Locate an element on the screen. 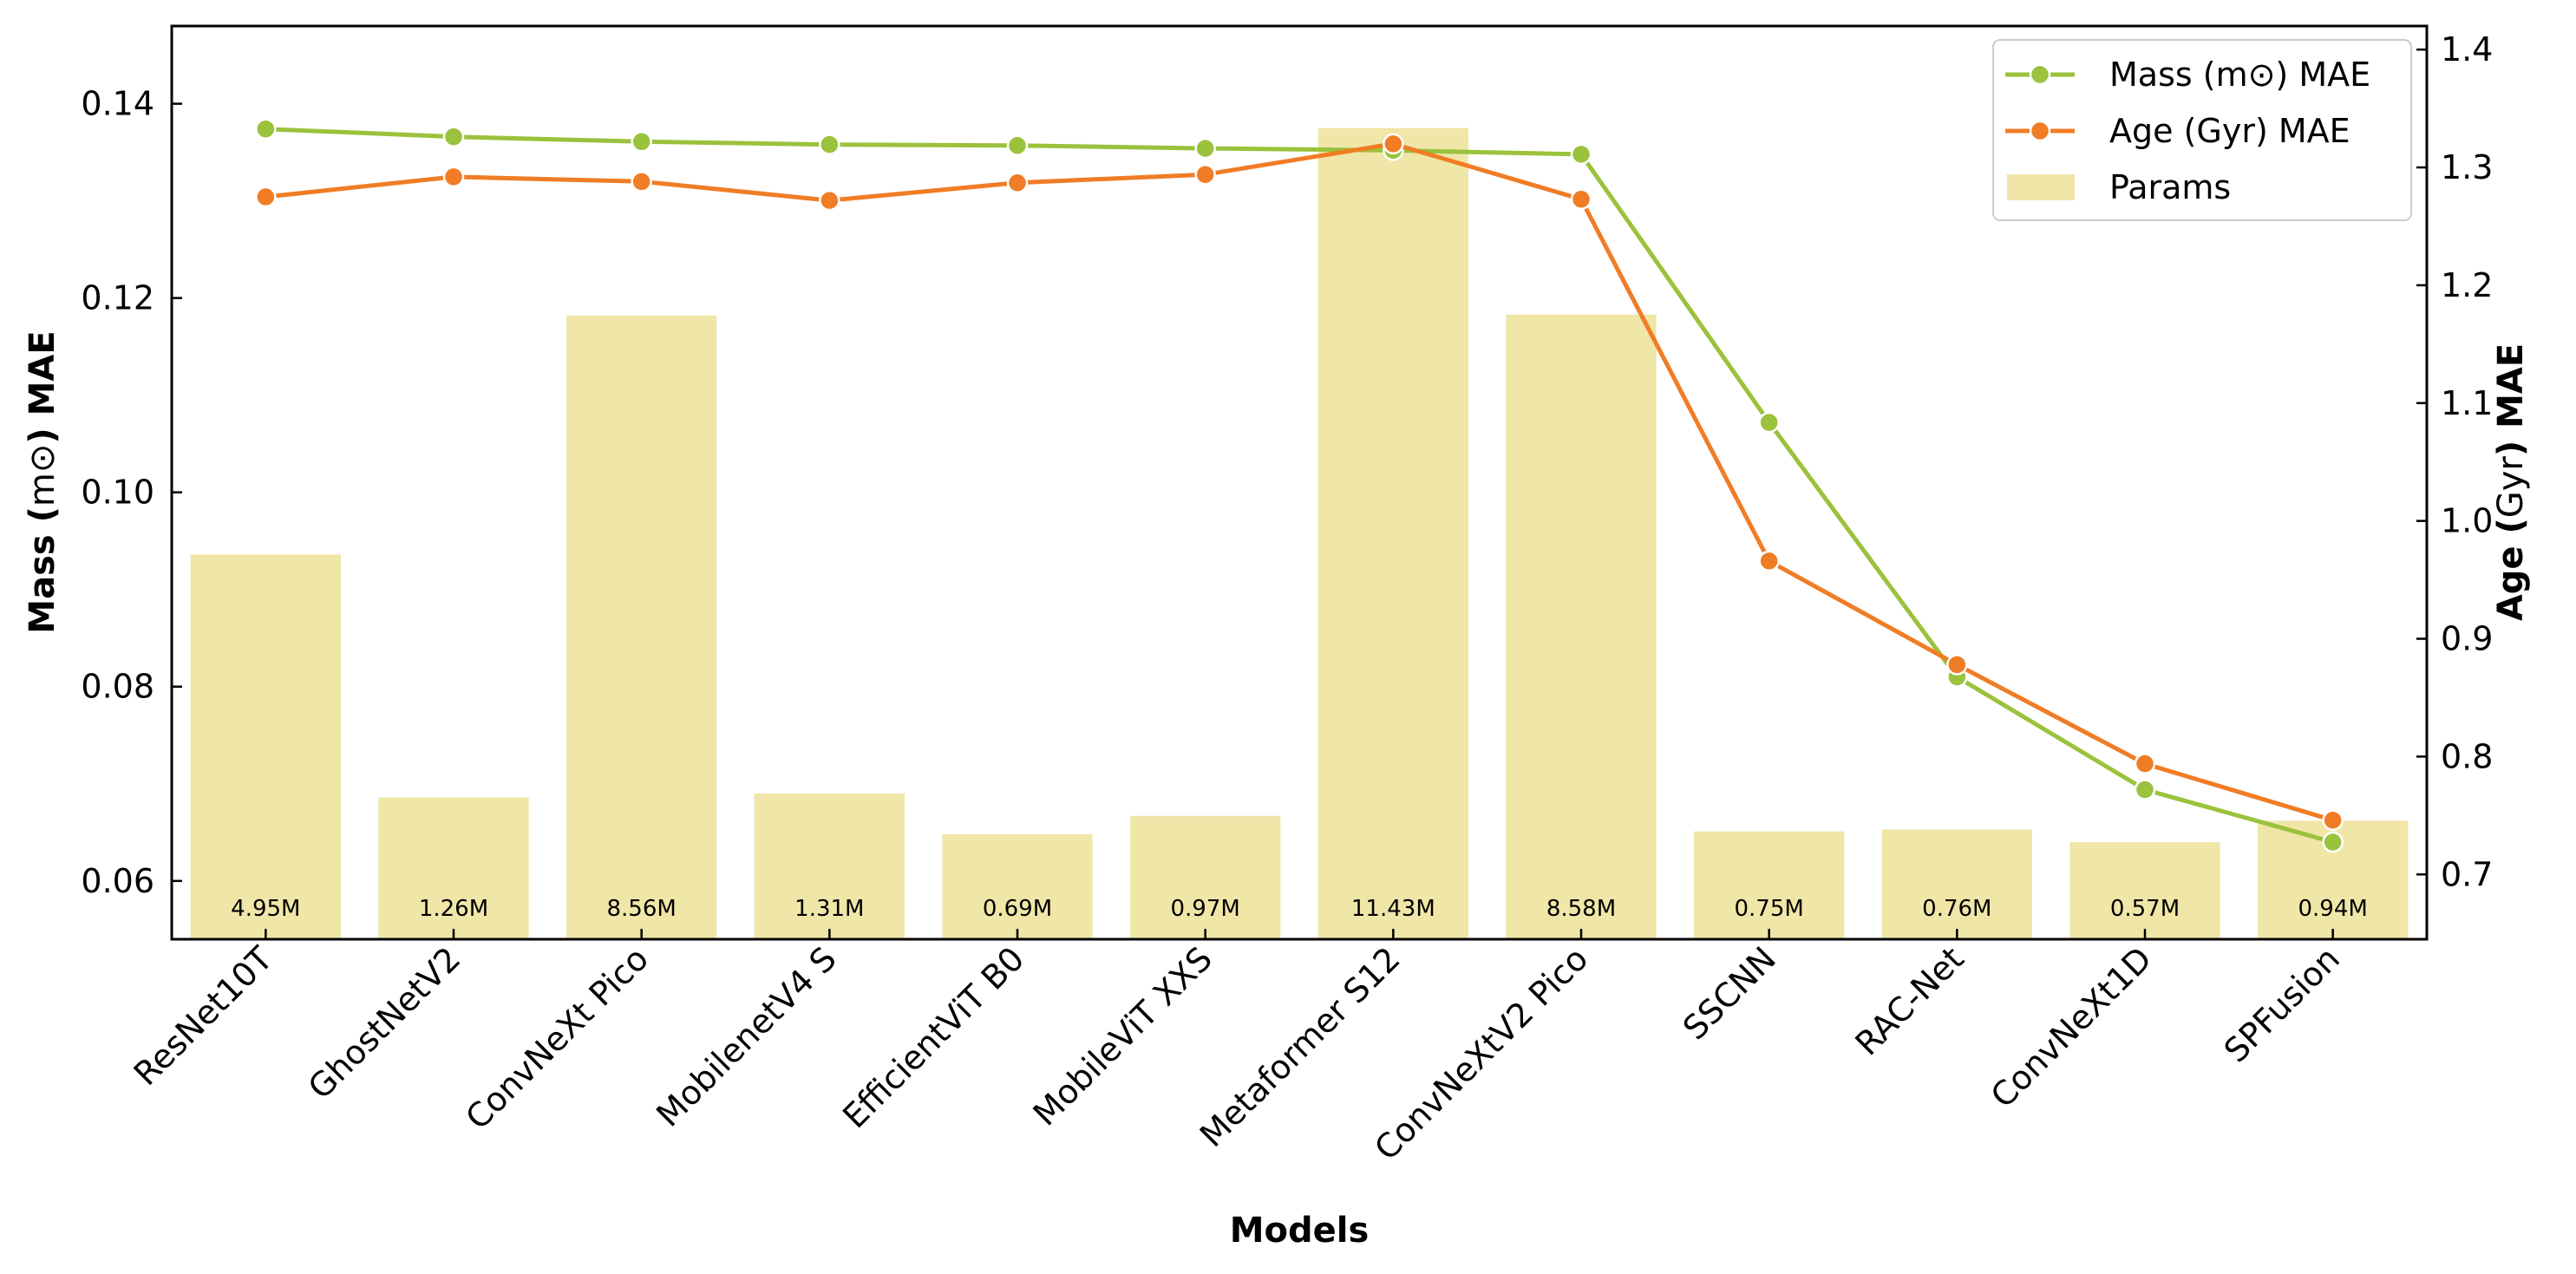 The height and width of the screenshot is (1274, 2576). legend-age-text: Age (Gyr) MAE is located at coordinates (2229, 131).